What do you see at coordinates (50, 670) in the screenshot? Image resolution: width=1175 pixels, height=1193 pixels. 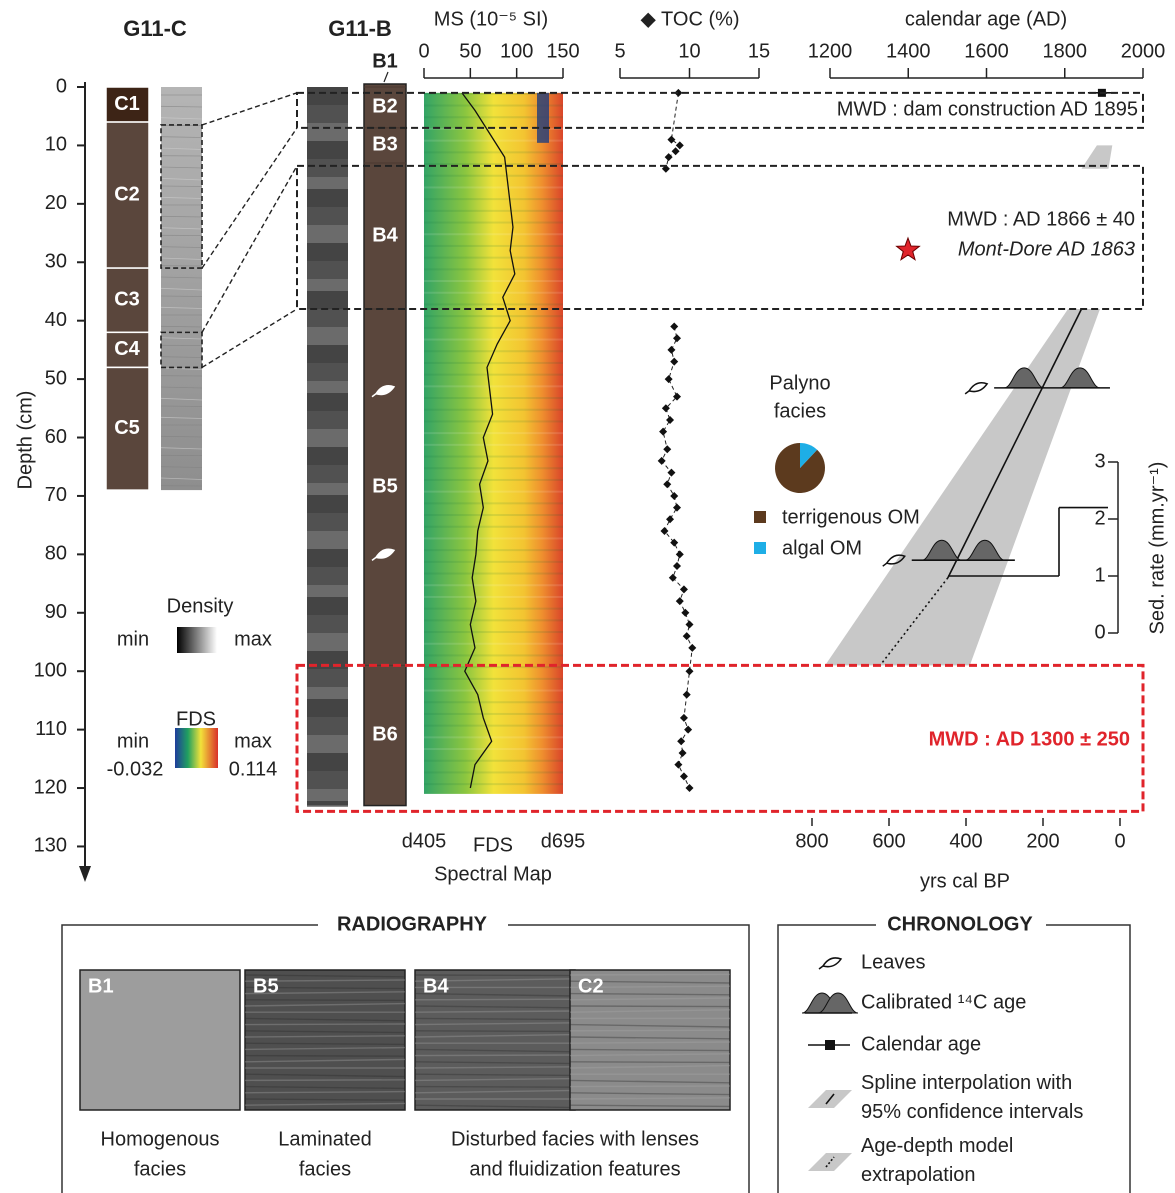 I see `depth-tick-label: 100` at bounding box center [50, 670].